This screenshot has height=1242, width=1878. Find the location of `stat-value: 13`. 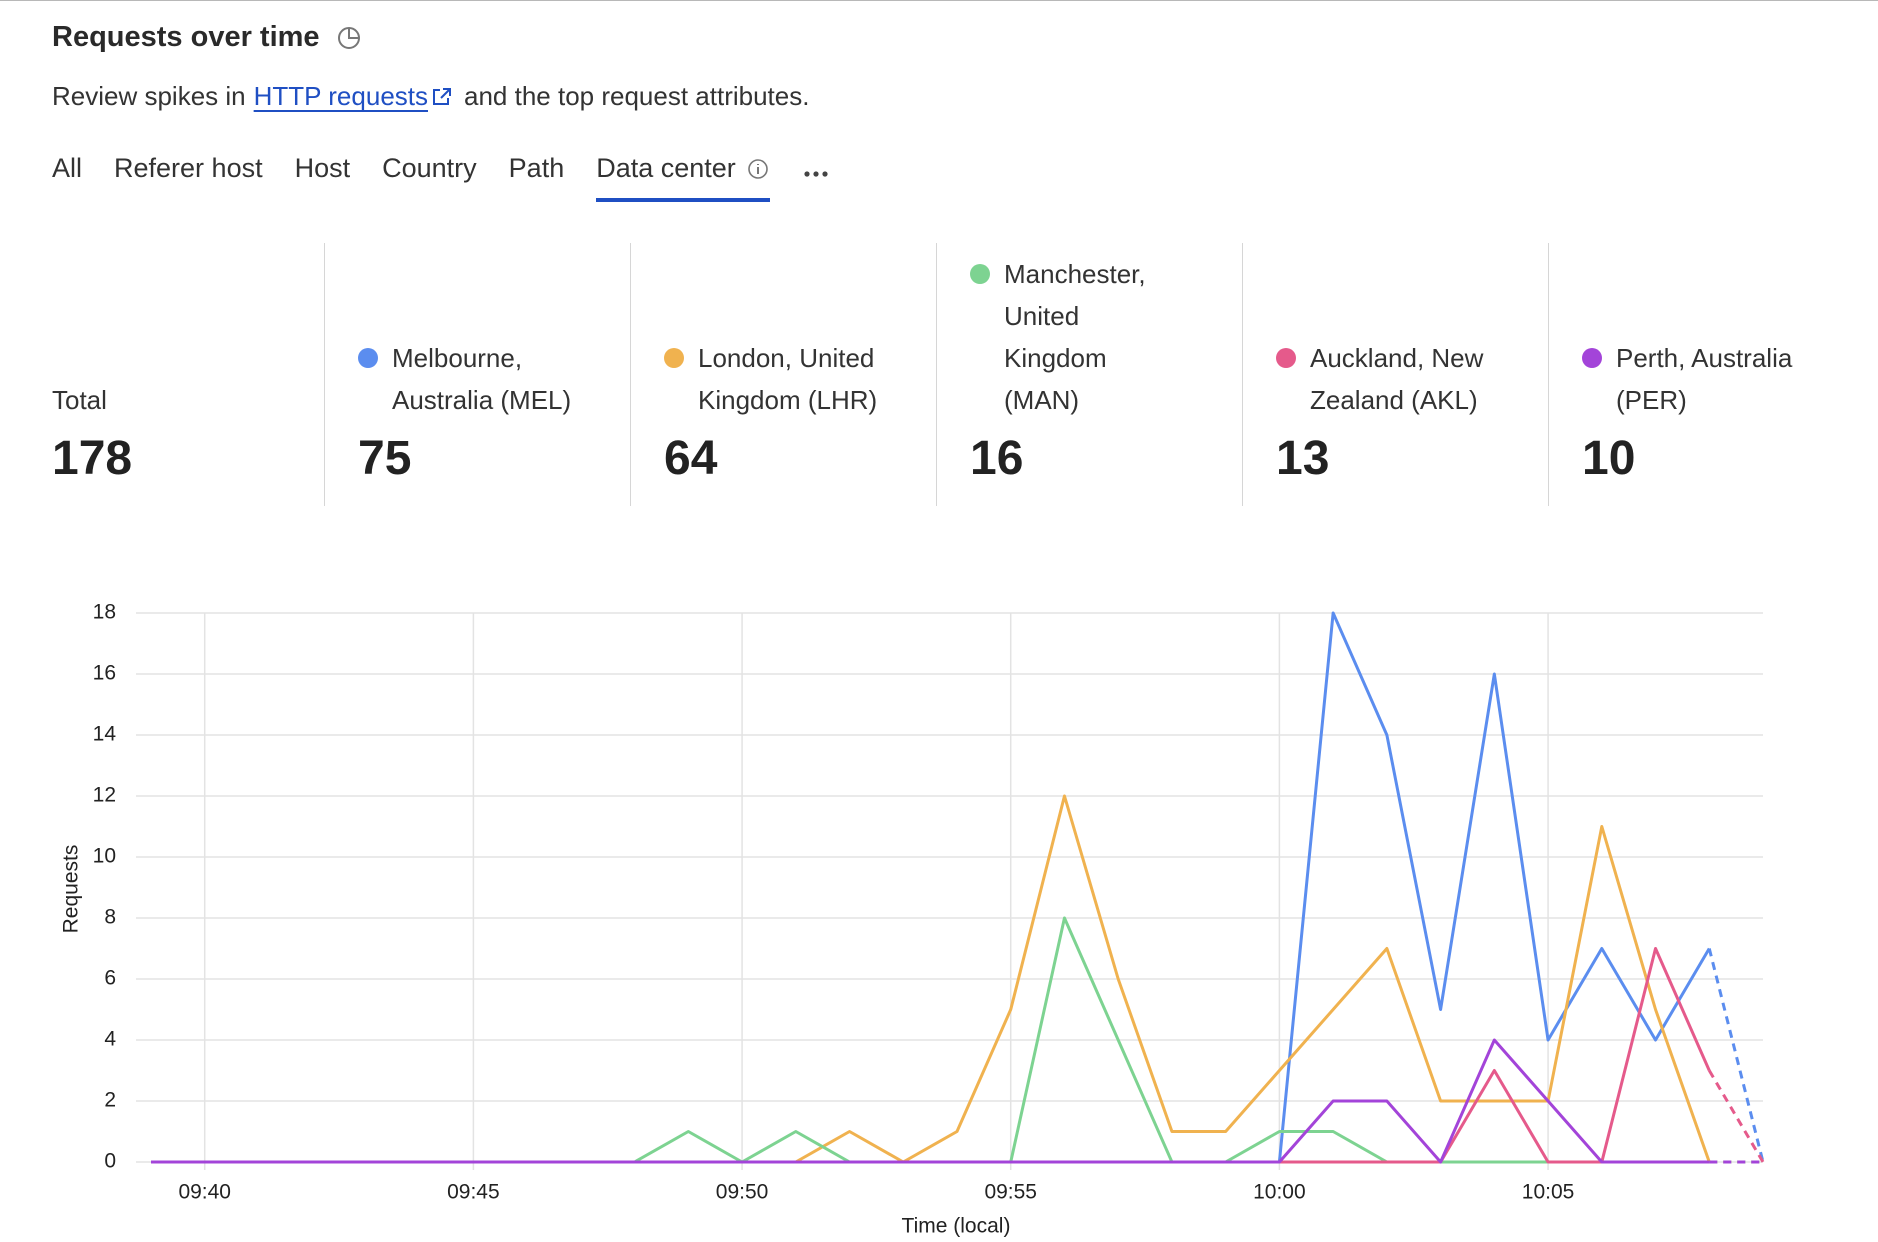

stat-value: 13 is located at coordinates (1303, 458).